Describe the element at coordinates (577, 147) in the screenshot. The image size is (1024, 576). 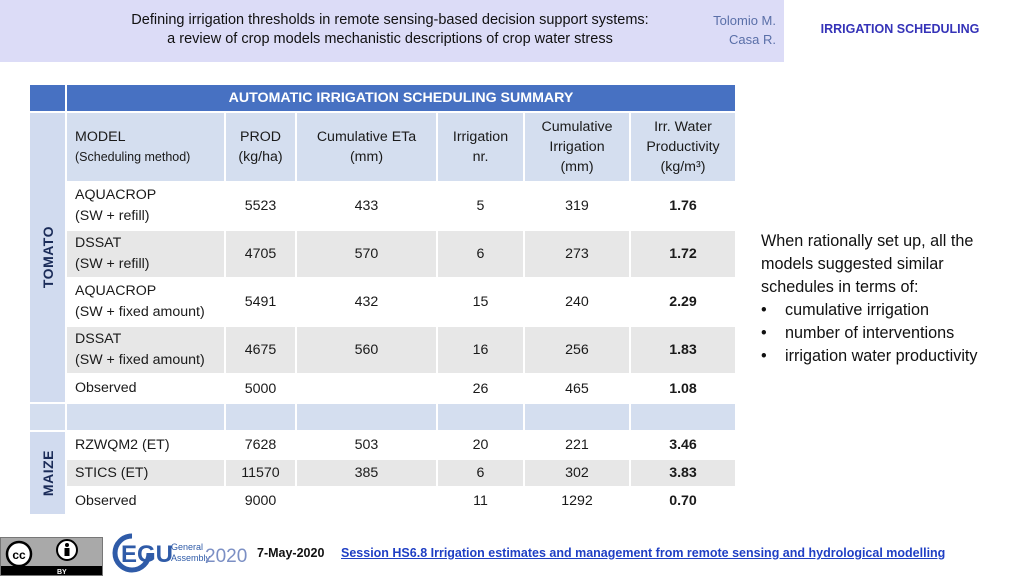
I see `col-header-cumulative-irrigation: Cumulative Irrigation (mm)` at that location.